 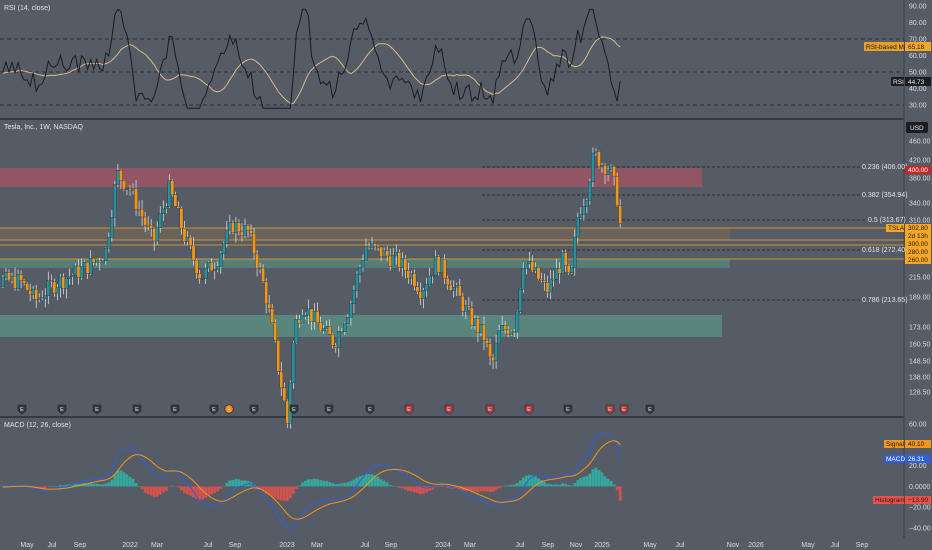 I want to click on level-400-badge: 400.00, so click(x=918, y=170).